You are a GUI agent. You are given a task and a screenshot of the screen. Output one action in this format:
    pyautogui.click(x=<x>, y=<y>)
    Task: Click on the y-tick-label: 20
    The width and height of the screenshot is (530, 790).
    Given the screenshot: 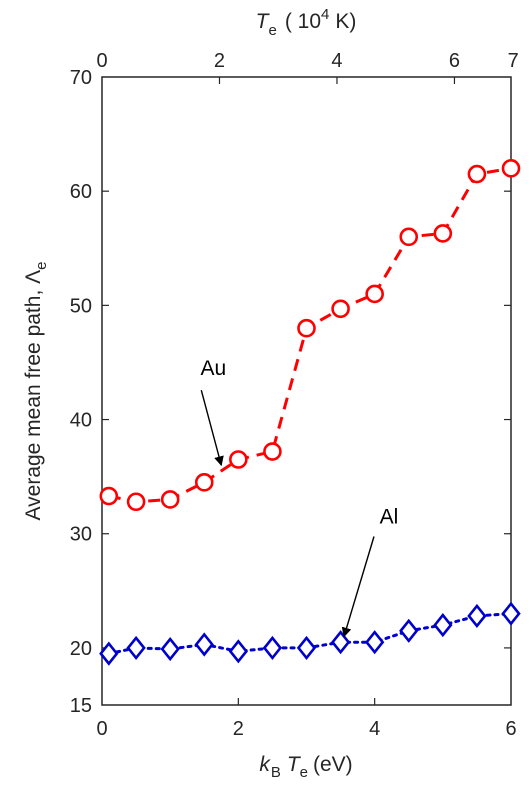 What is the action you would take?
    pyautogui.click(x=81, y=649)
    